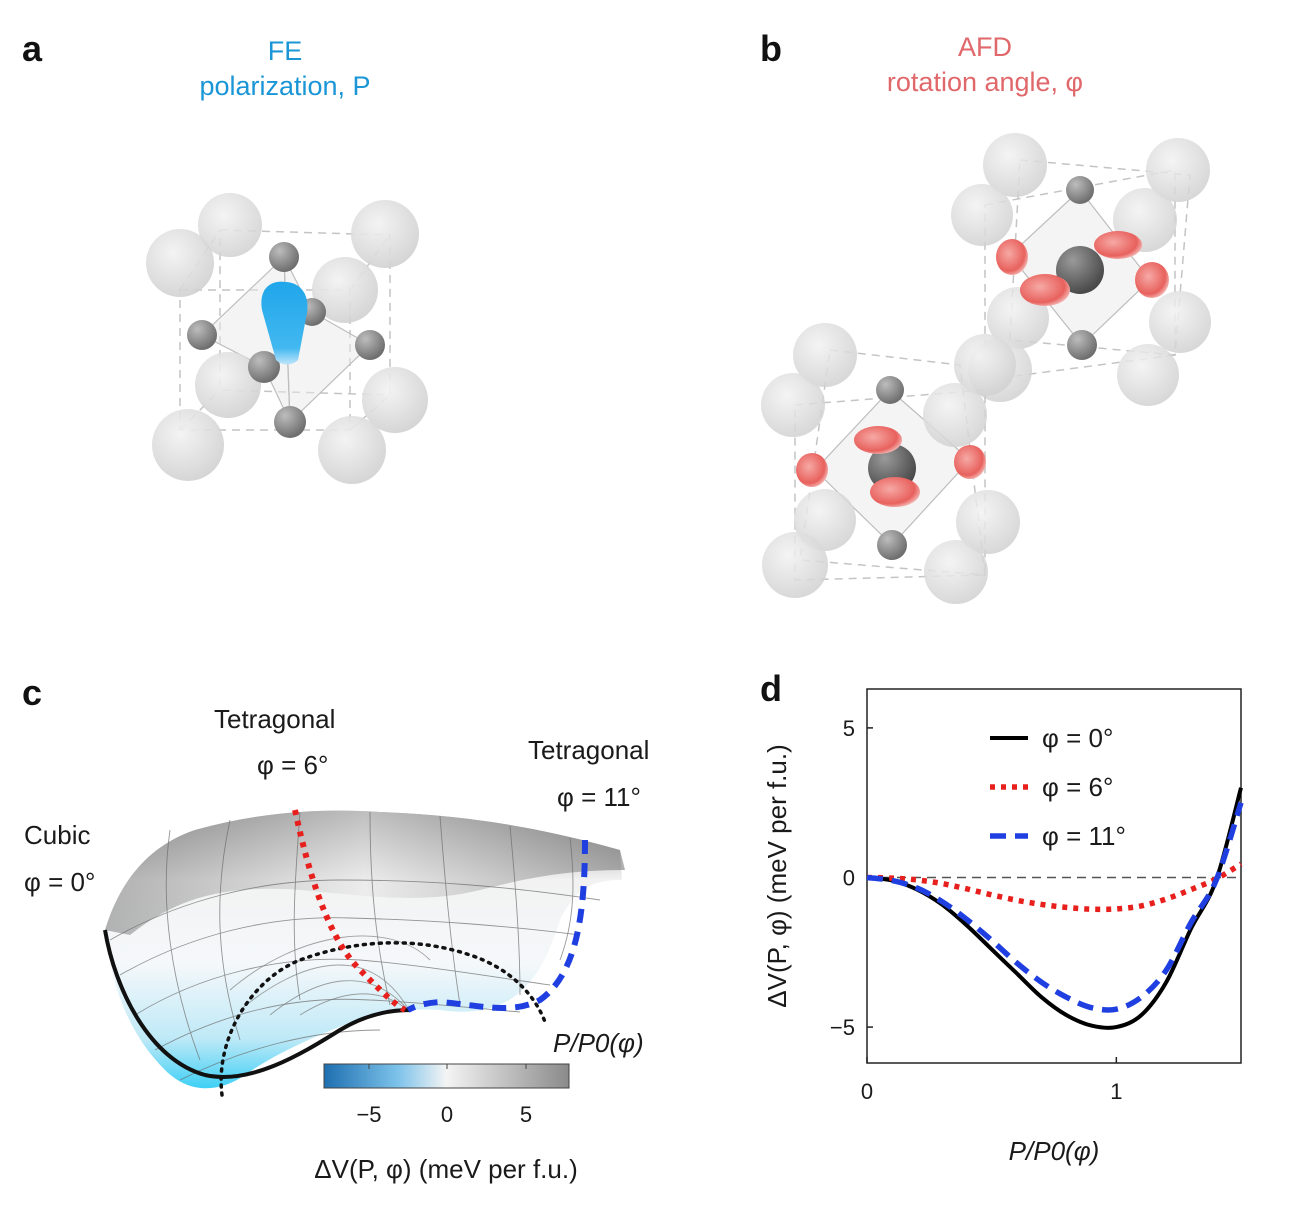 The width and height of the screenshot is (1291, 1218). Describe the element at coordinates (842, 1027) in the screenshot. I see `y-tick-label: −5` at that location.